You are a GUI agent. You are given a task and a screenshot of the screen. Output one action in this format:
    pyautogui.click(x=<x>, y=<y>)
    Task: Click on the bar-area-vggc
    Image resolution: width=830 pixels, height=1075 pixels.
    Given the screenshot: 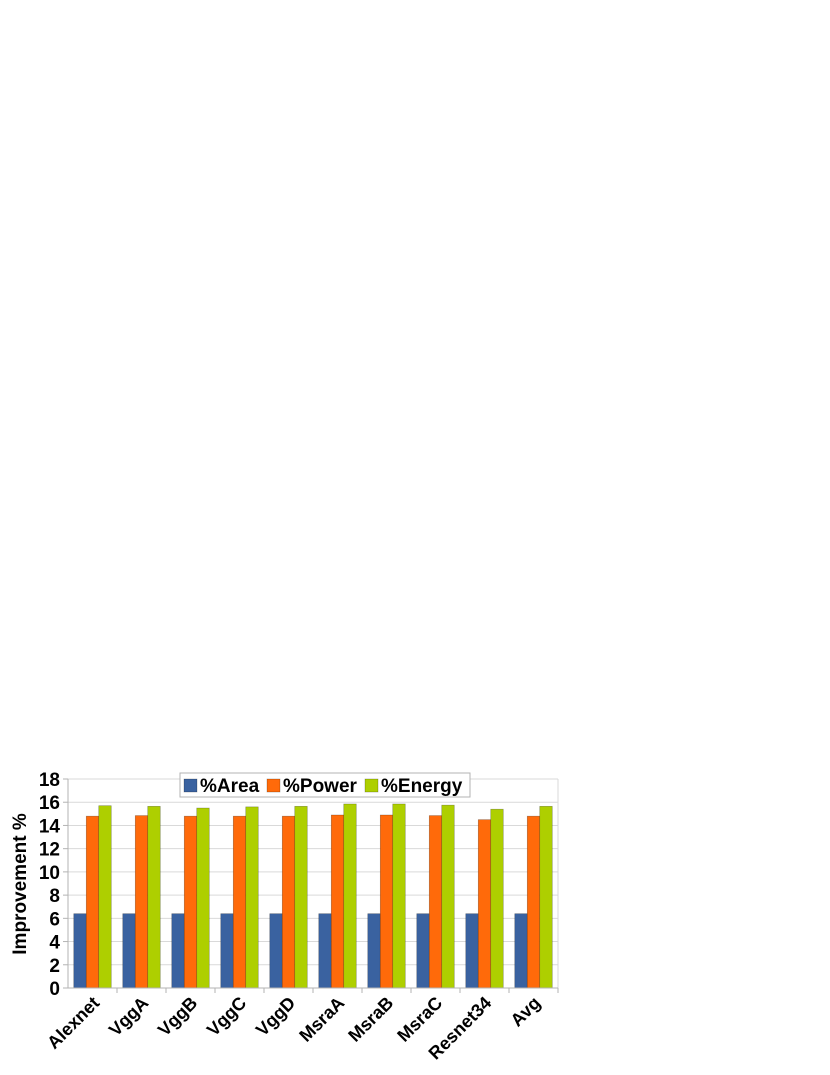 What is the action you would take?
    pyautogui.click(x=227, y=951)
    